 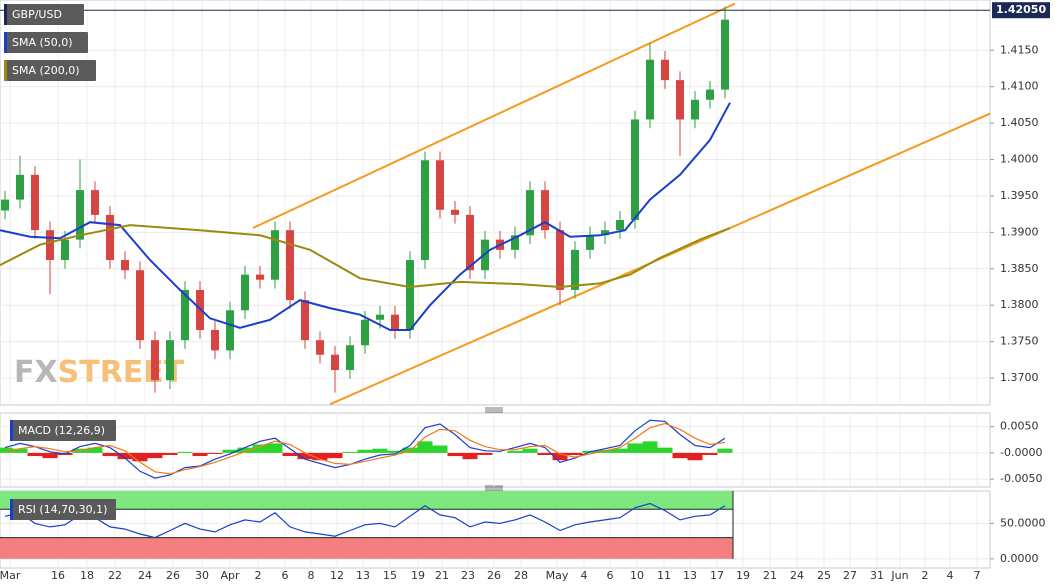 What do you see at coordinates (690, 575) in the screenshot?
I see `x-tick-label: 13` at bounding box center [690, 575].